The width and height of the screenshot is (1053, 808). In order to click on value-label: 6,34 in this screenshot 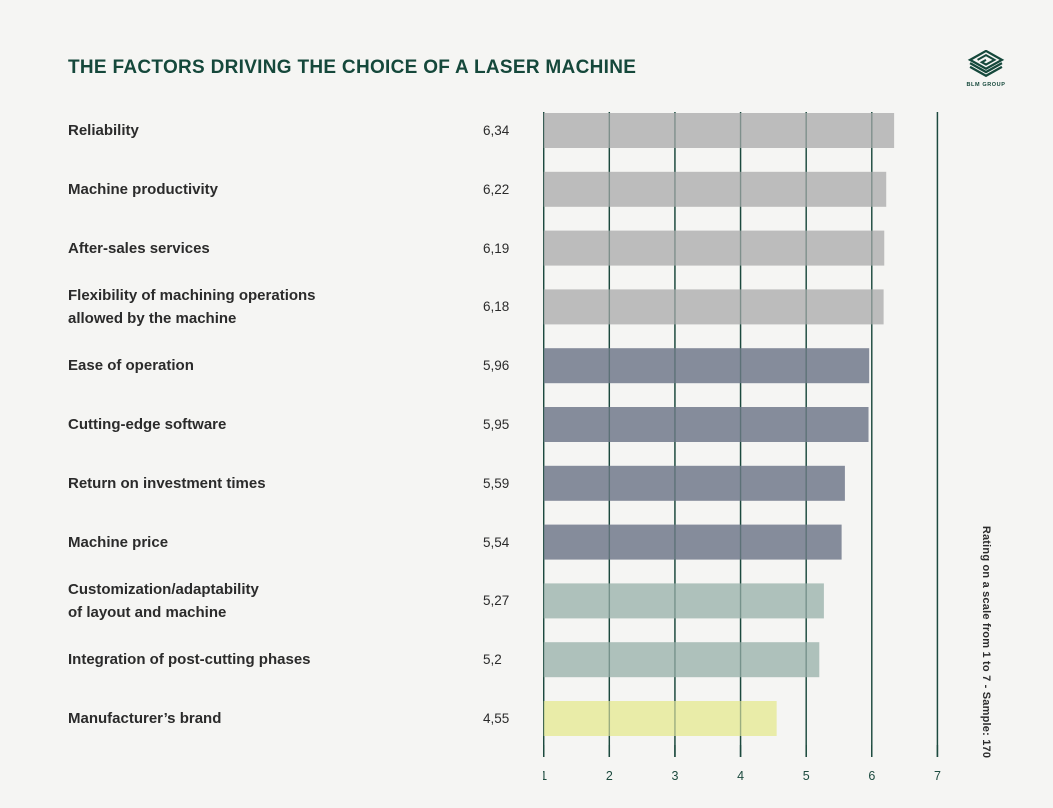, I will do `click(496, 130)`.